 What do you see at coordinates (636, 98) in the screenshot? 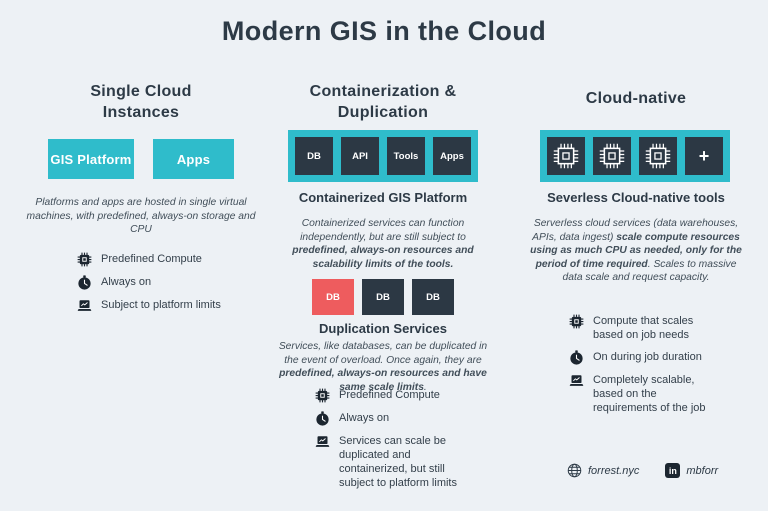
I see `column-heading: Cloud-native` at bounding box center [636, 98].